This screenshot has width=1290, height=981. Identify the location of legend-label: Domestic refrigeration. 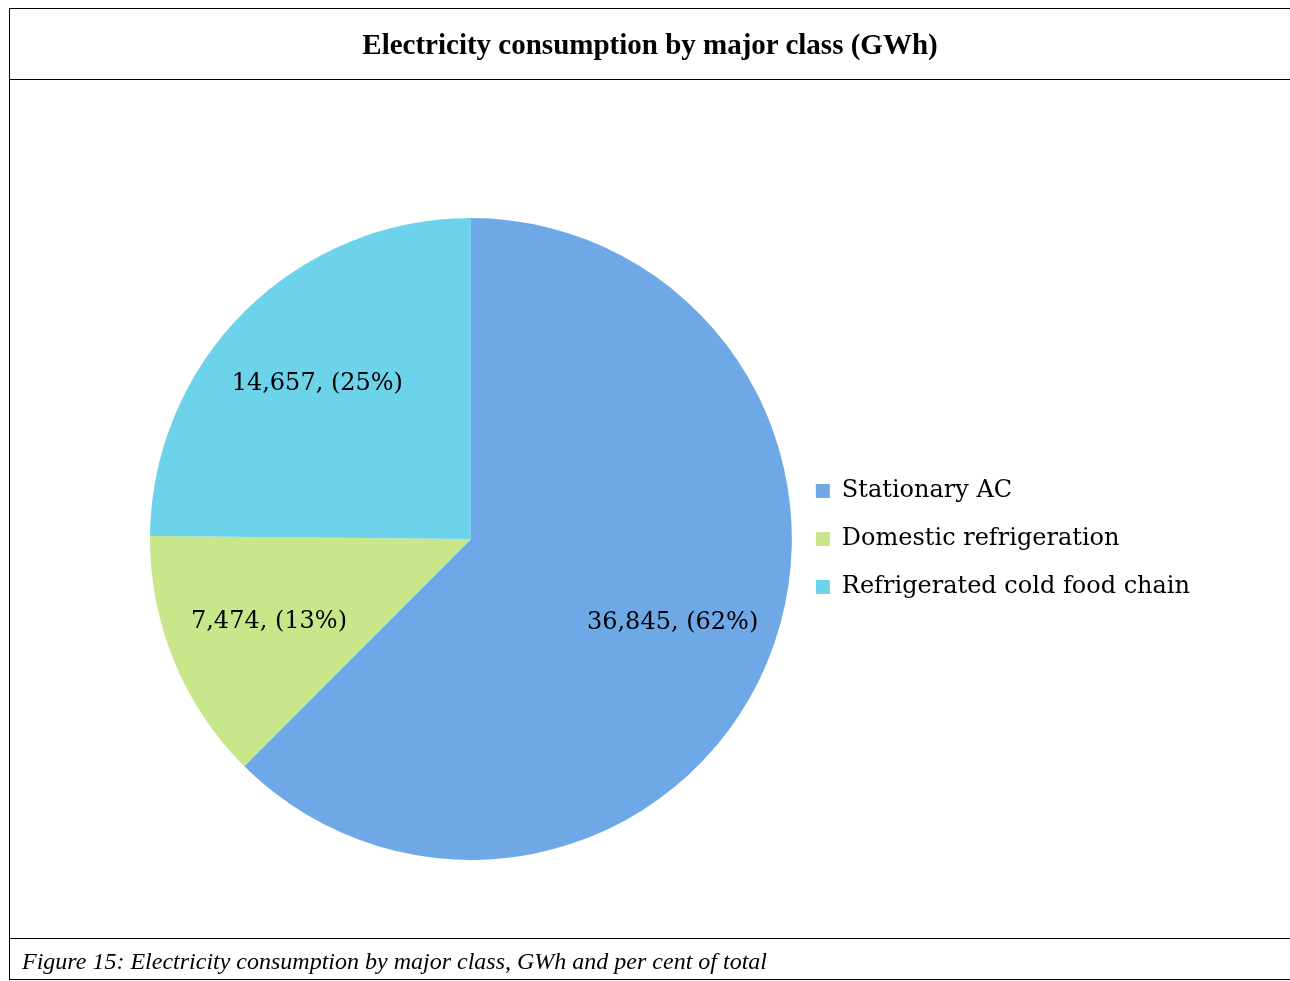
(980, 537).